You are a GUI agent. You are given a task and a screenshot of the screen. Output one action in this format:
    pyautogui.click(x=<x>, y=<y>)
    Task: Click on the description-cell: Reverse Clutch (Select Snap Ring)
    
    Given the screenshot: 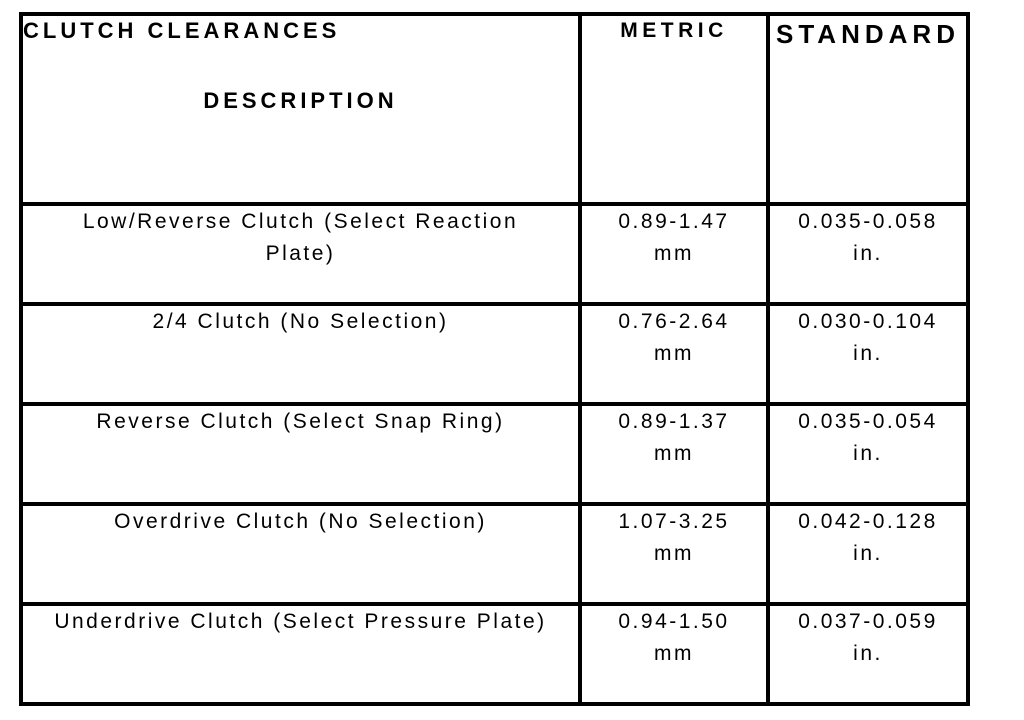 What is the action you would take?
    pyautogui.click(x=300, y=454)
    